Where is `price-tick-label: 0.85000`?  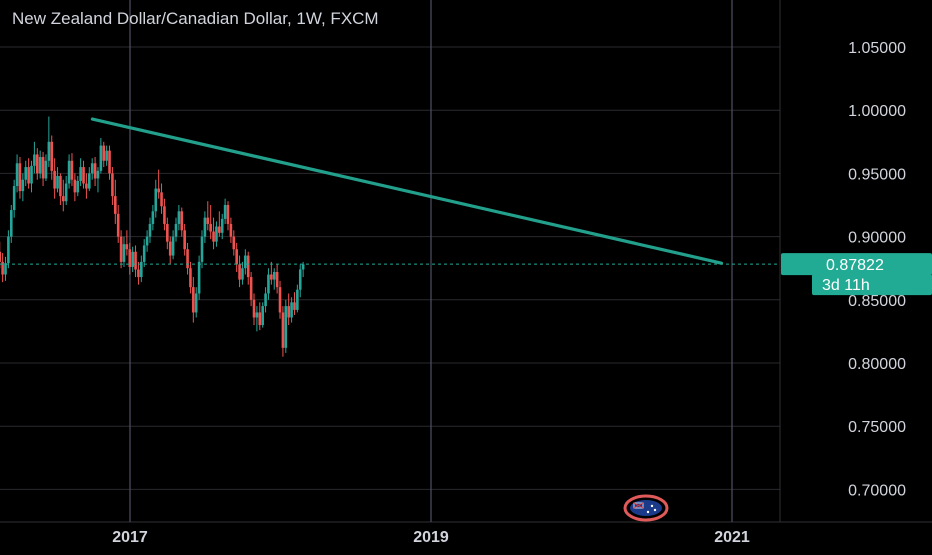
price-tick-label: 0.85000 is located at coordinates (877, 301).